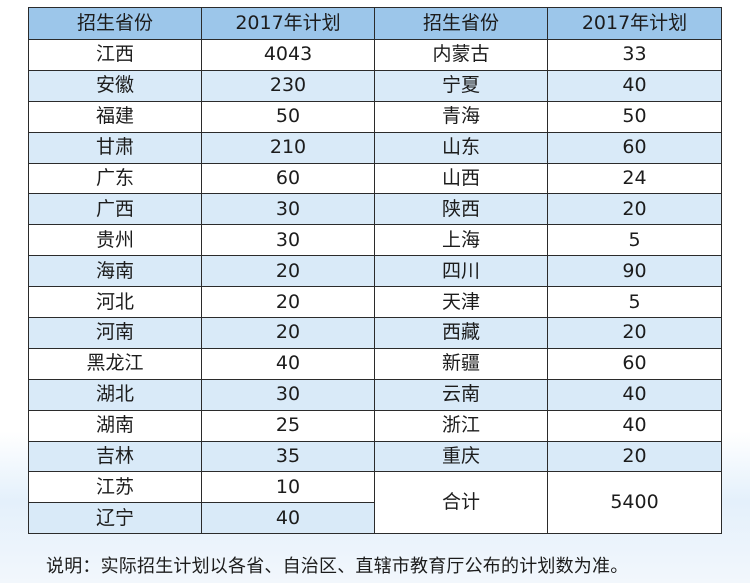 This screenshot has width=750, height=583. What do you see at coordinates (461, 425) in the screenshot?
I see `province-cell: 浙江` at bounding box center [461, 425].